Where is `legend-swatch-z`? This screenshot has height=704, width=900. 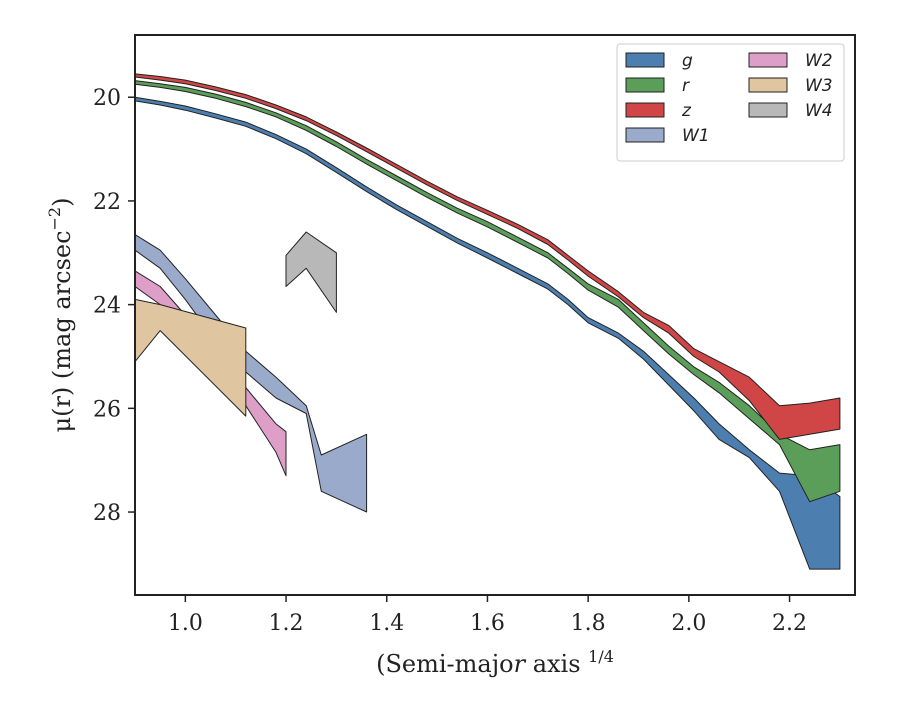
legend-swatch-z is located at coordinates (645, 110).